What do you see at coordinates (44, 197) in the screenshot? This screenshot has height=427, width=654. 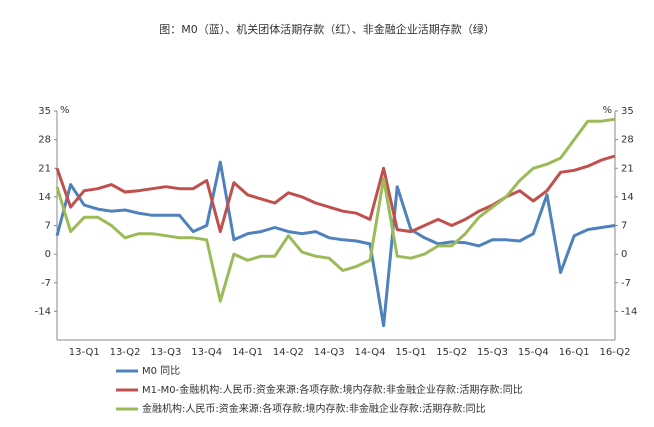 I see `y-tick-label: 14` at bounding box center [44, 197].